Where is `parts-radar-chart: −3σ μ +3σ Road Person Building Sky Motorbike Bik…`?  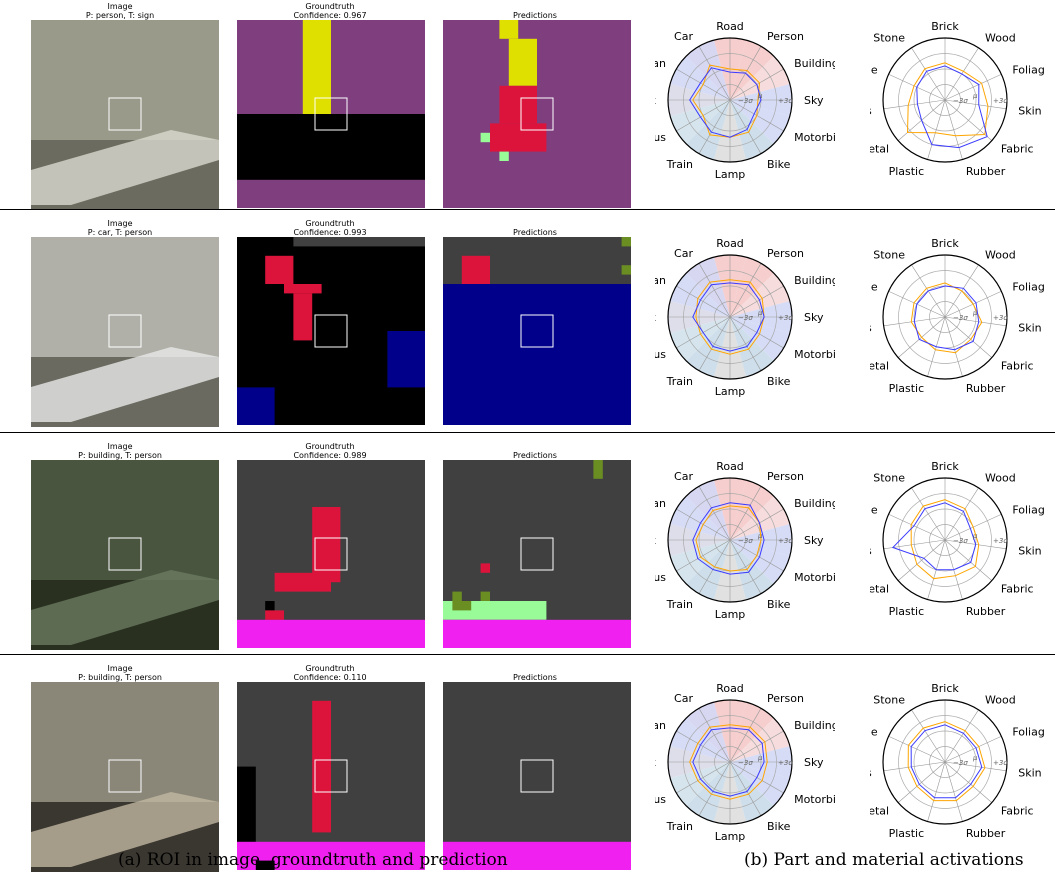
parts-radar-chart: −3σ μ +3σ Road Person Building Sky Motorbike Bik… is located at coordinates (745, 100).